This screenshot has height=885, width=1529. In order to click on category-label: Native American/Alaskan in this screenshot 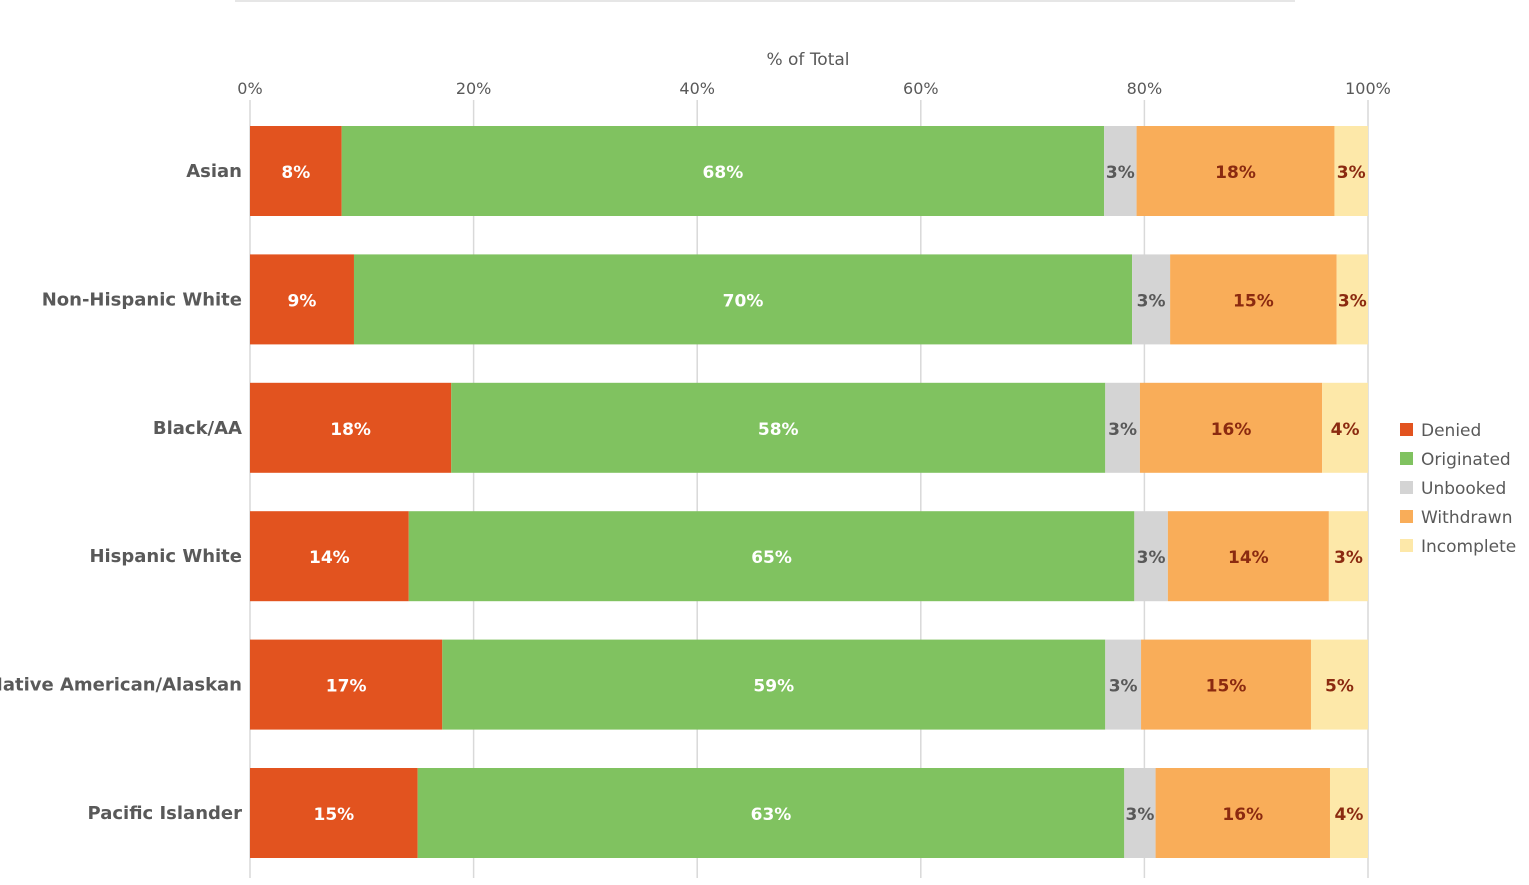, I will do `click(121, 685)`.